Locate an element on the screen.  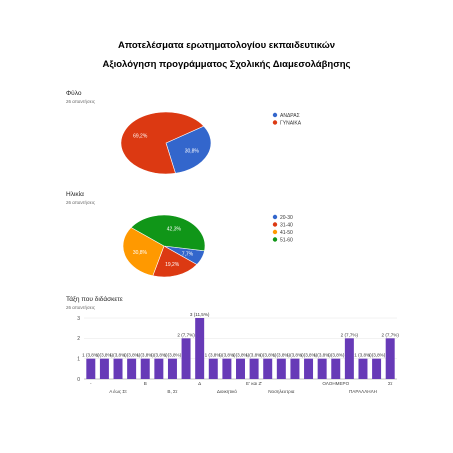
age-legend-label-0: 20-30 is located at coordinates (286, 218).